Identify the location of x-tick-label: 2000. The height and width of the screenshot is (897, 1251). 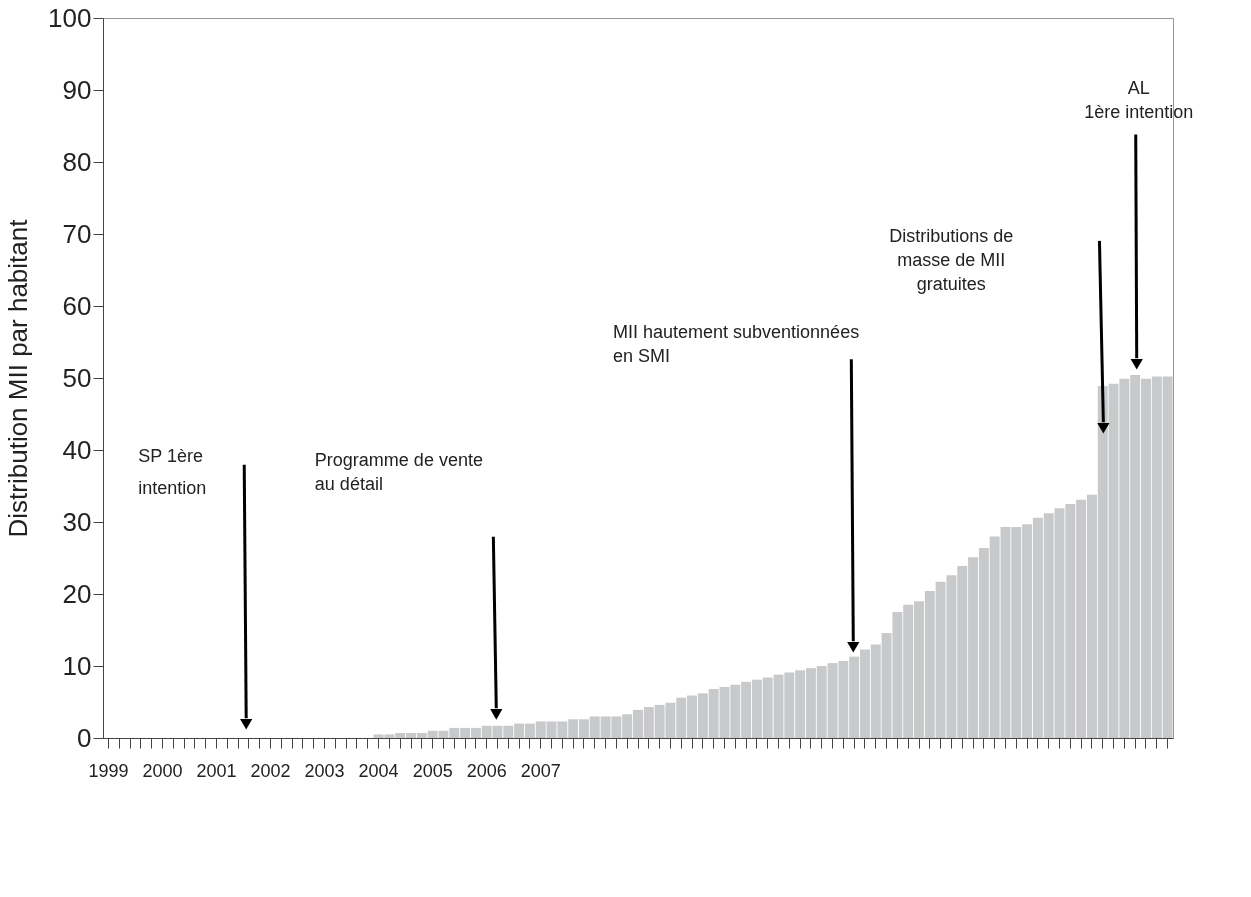
(162, 770).